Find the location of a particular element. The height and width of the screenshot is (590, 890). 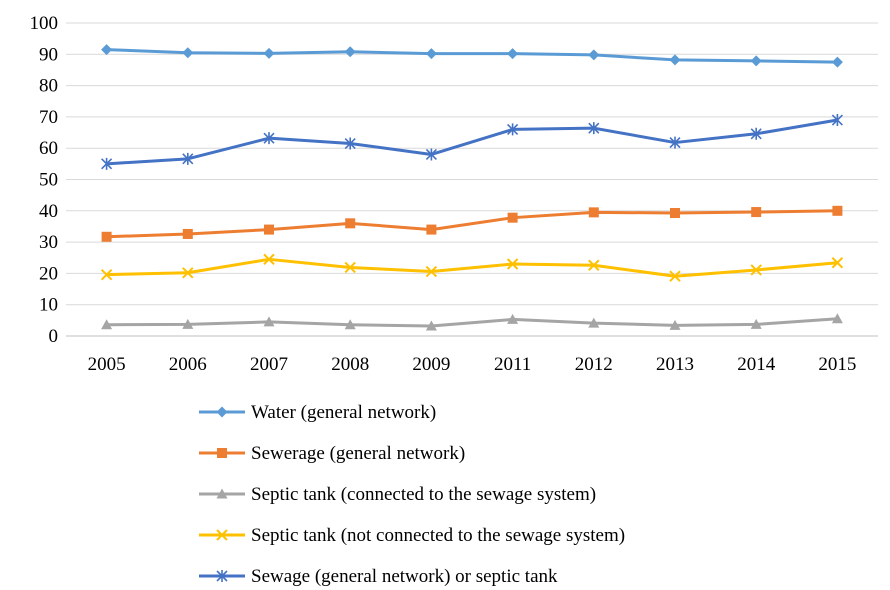

y-tick-label: 80 is located at coordinates (48, 86).